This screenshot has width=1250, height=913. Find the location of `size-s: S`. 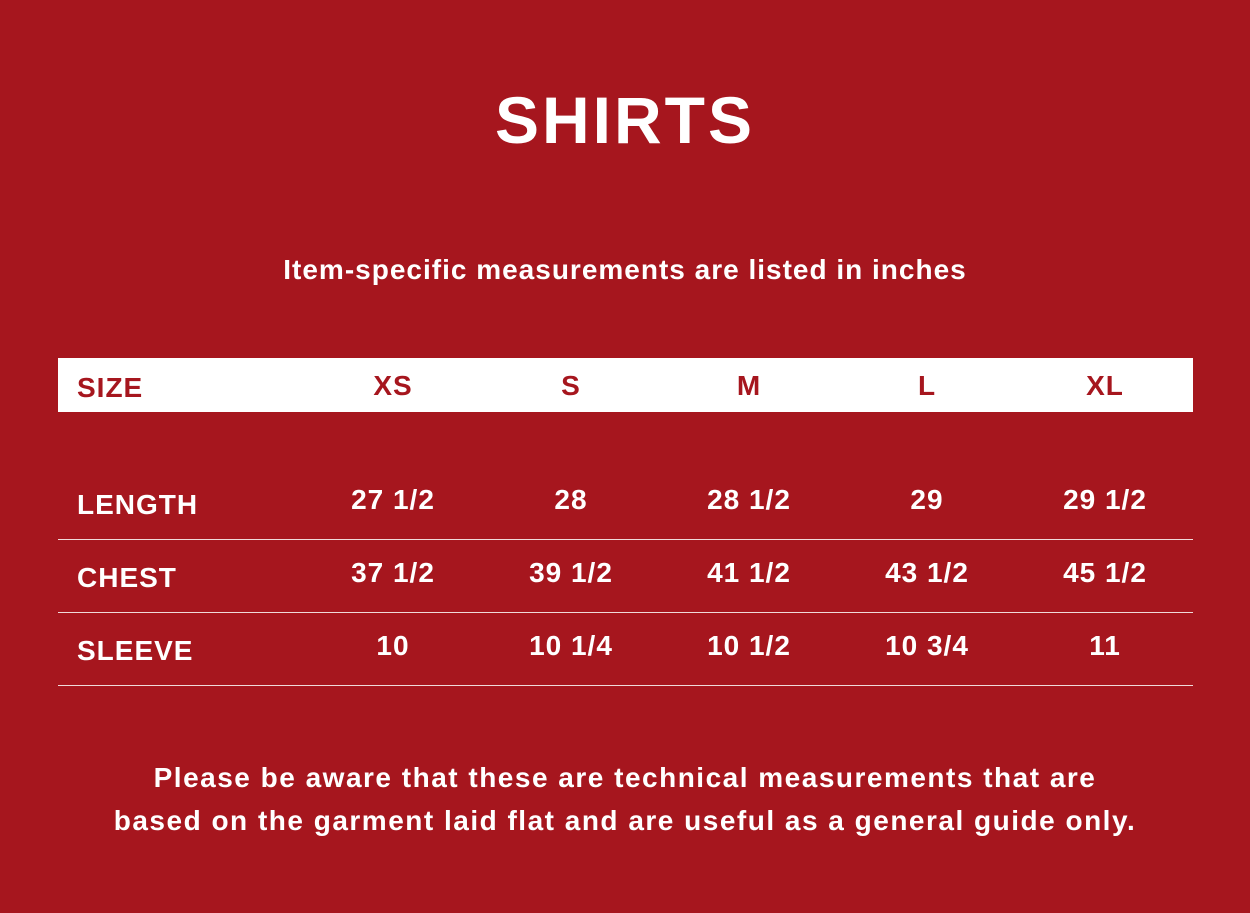

size-s: S is located at coordinates (571, 385).